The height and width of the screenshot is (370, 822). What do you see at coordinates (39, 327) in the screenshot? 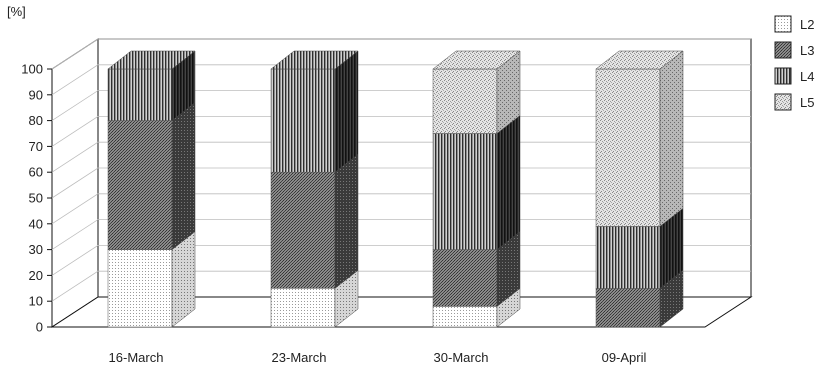
I see `y-tick-label: 0` at bounding box center [39, 327].